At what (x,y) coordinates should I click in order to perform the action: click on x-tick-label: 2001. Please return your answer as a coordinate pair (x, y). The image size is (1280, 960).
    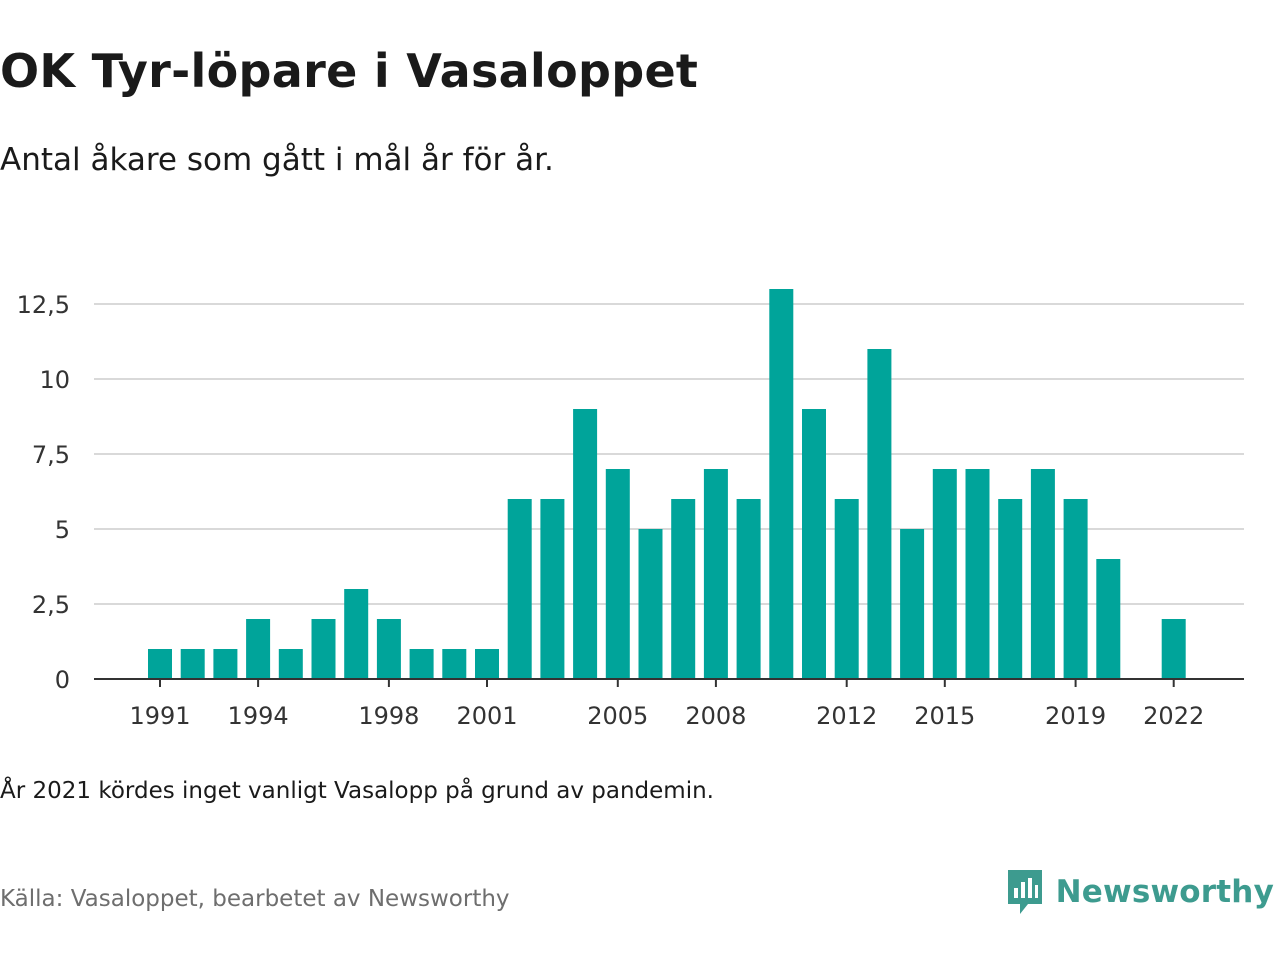
    Looking at the image, I should click on (486, 716).